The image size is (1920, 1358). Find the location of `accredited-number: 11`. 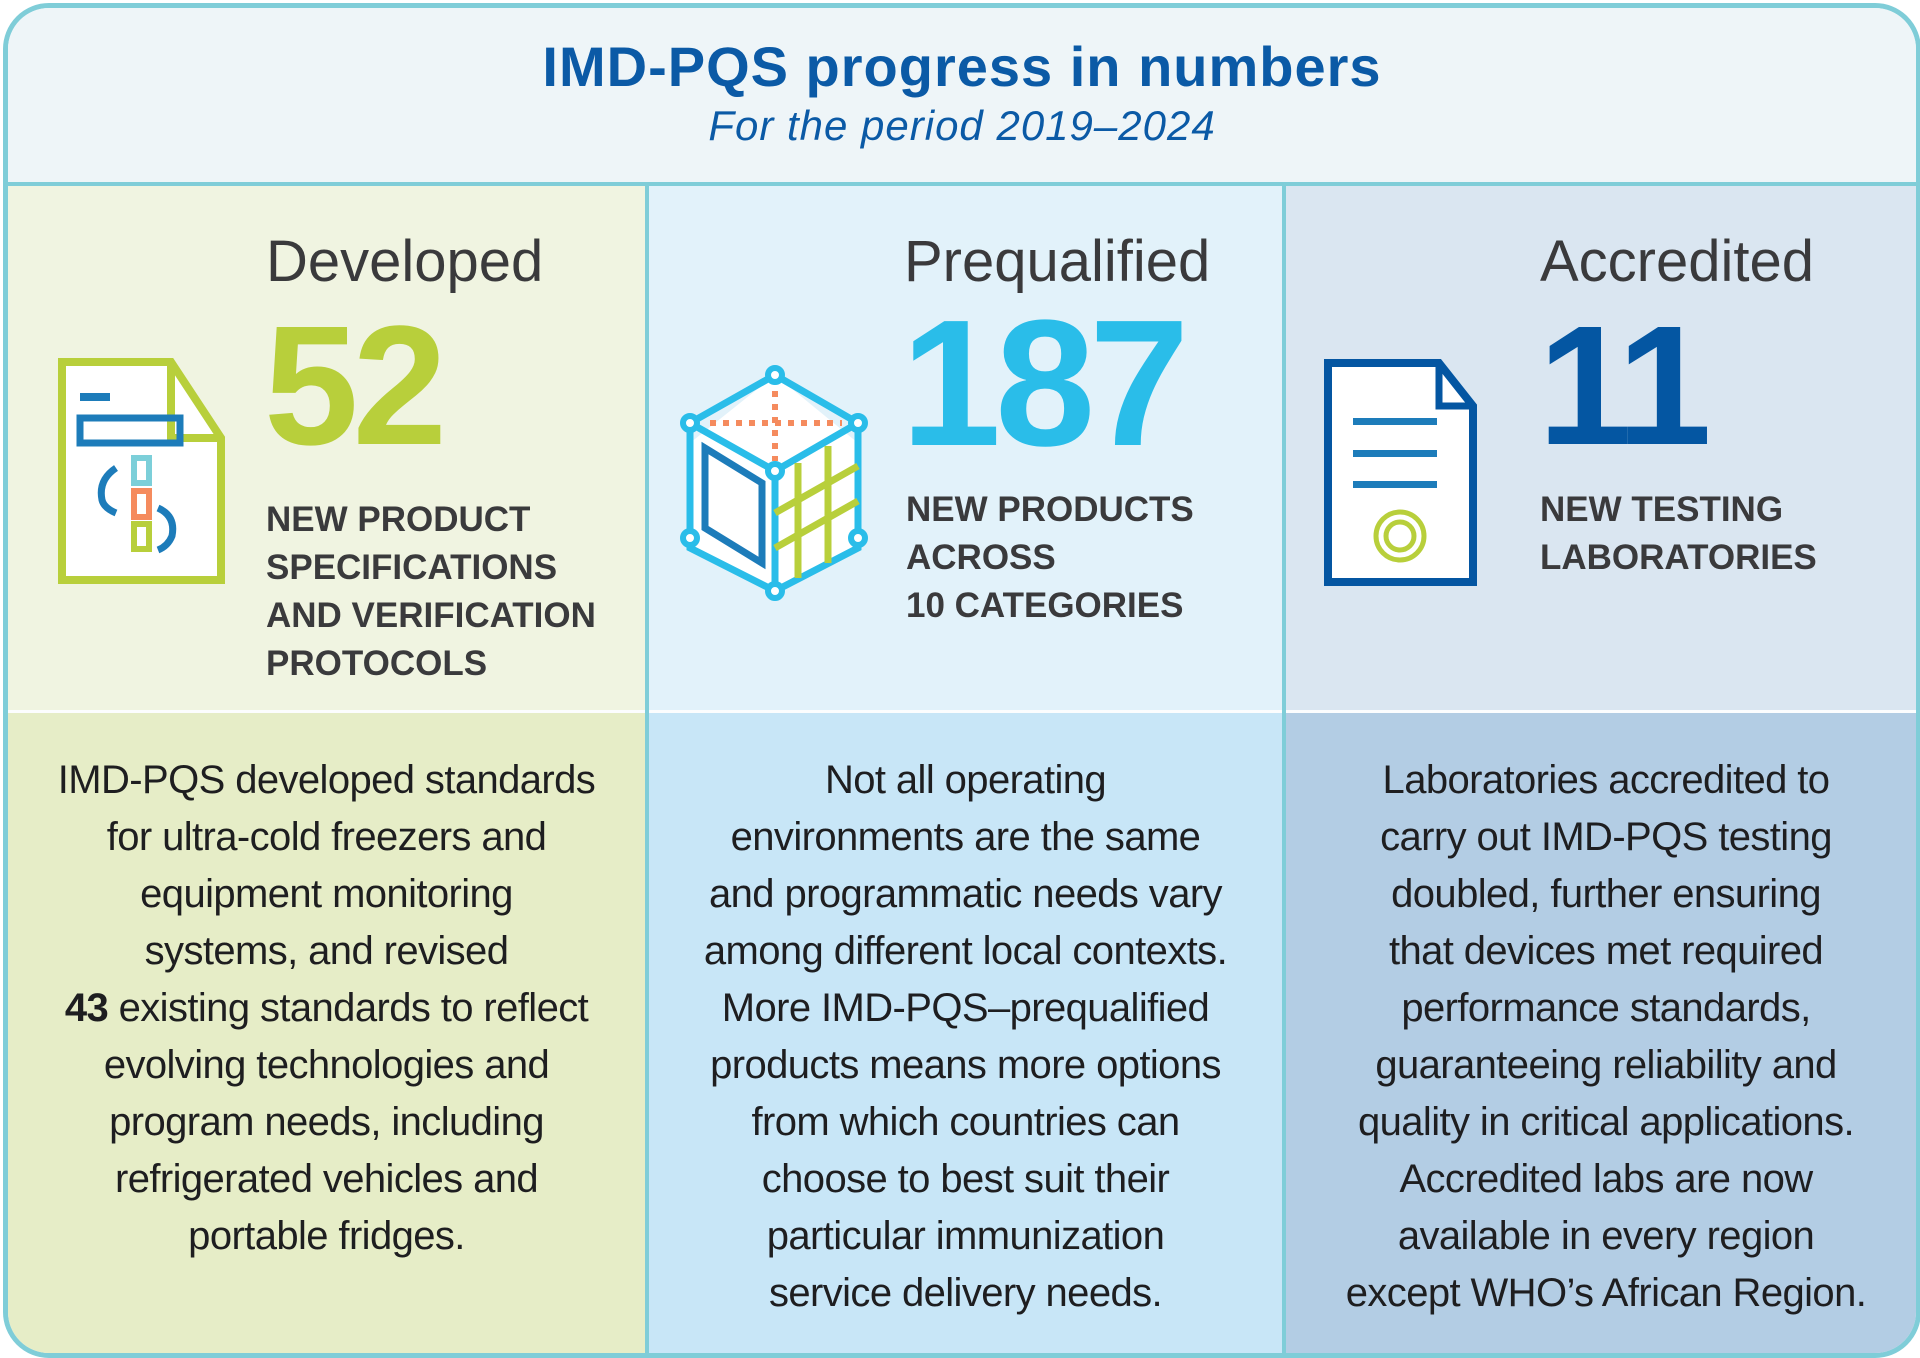

accredited-number: 11 is located at coordinates (1625, 386).